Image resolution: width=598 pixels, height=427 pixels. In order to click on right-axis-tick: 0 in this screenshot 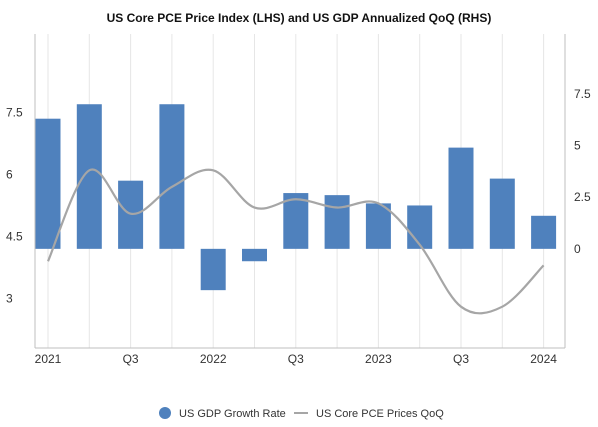, I will do `click(577, 249)`.